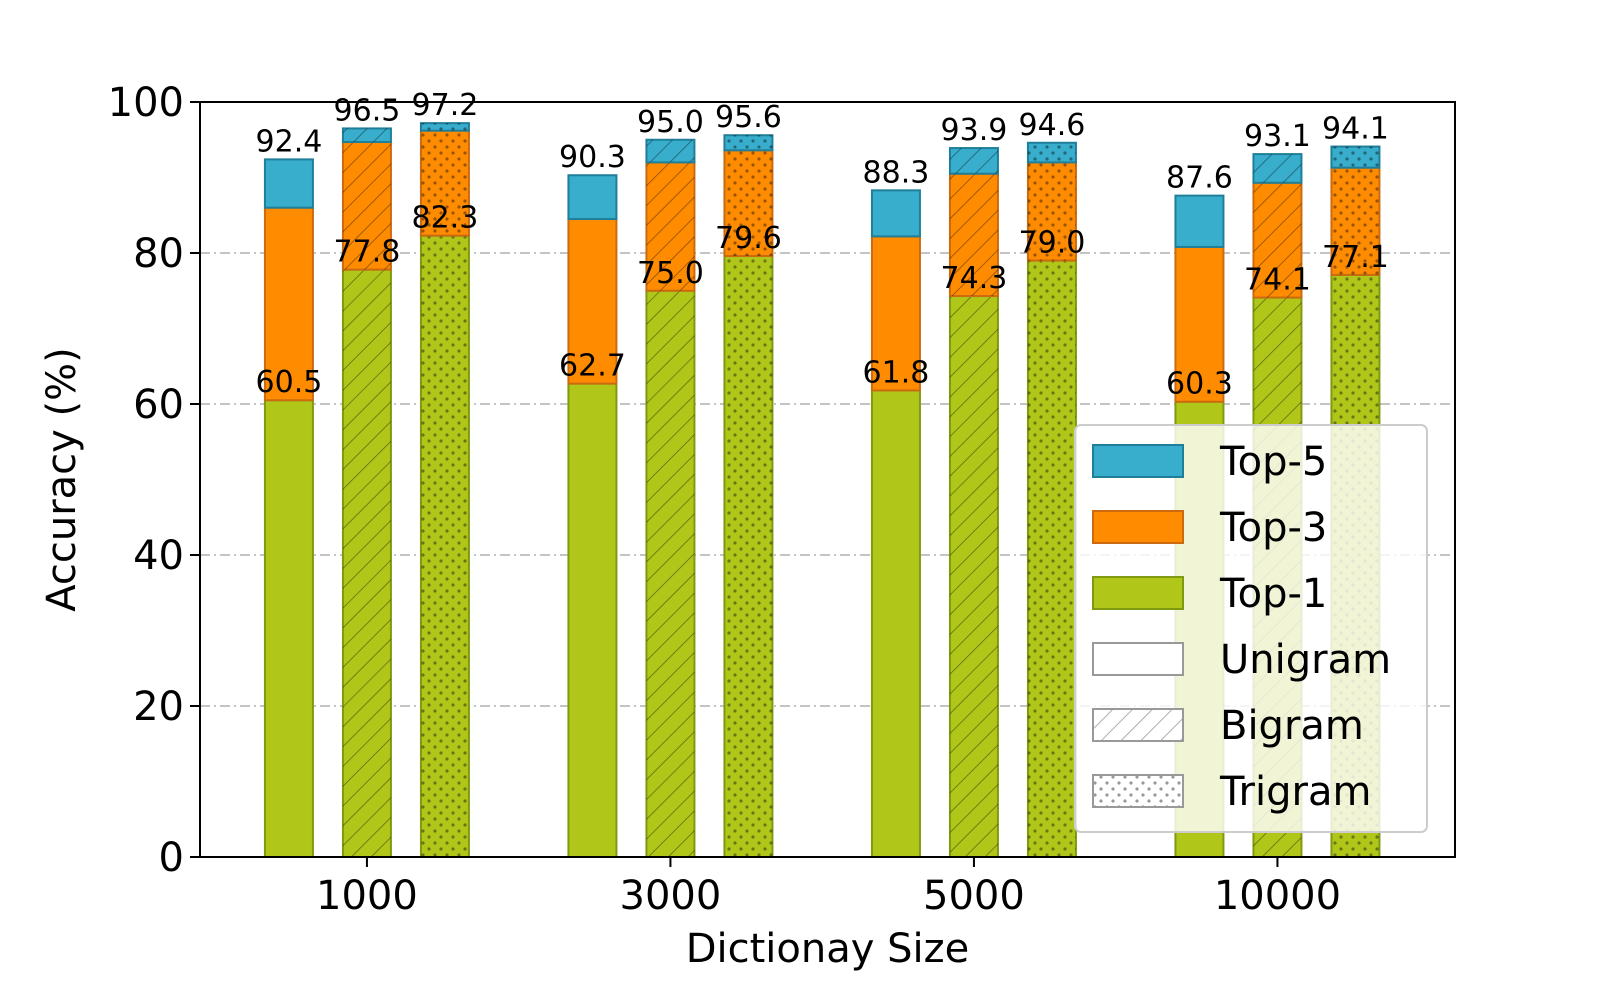 The image size is (1600, 1000). I want to click on y-tick-label: 40, so click(158, 556).